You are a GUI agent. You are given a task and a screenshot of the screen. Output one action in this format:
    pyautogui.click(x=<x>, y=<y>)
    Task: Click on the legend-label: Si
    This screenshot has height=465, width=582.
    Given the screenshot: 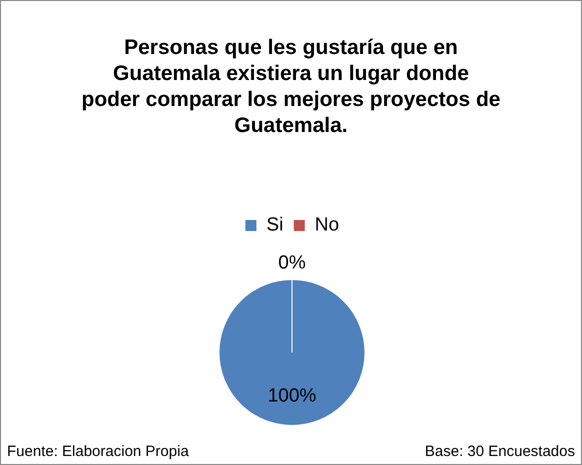 What is the action you would take?
    pyautogui.click(x=275, y=225)
    